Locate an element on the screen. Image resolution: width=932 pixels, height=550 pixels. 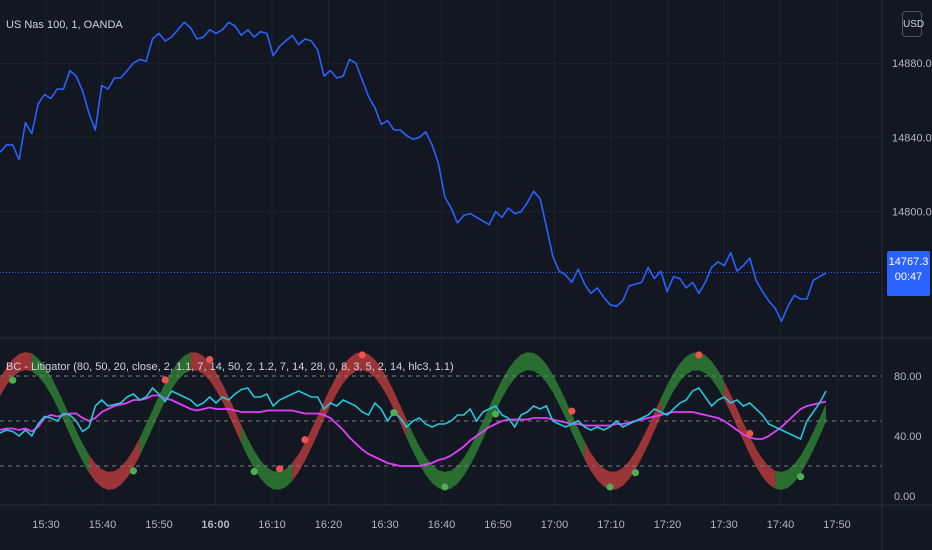
symbol-title: US Nas 100, 1, OANDA is located at coordinates (64, 25).